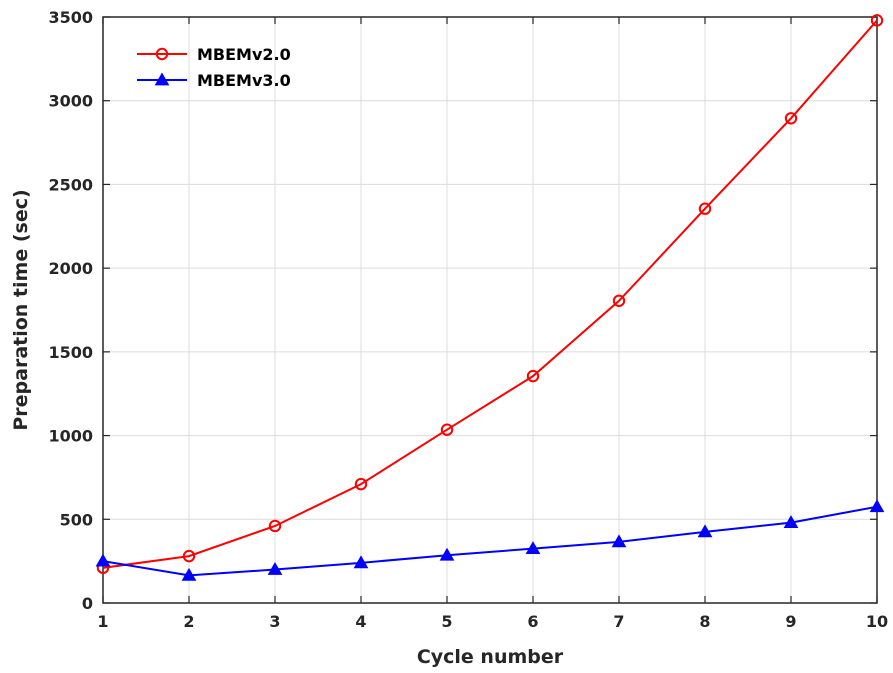  I want to click on y-tick-label: 3500, so click(70, 17).